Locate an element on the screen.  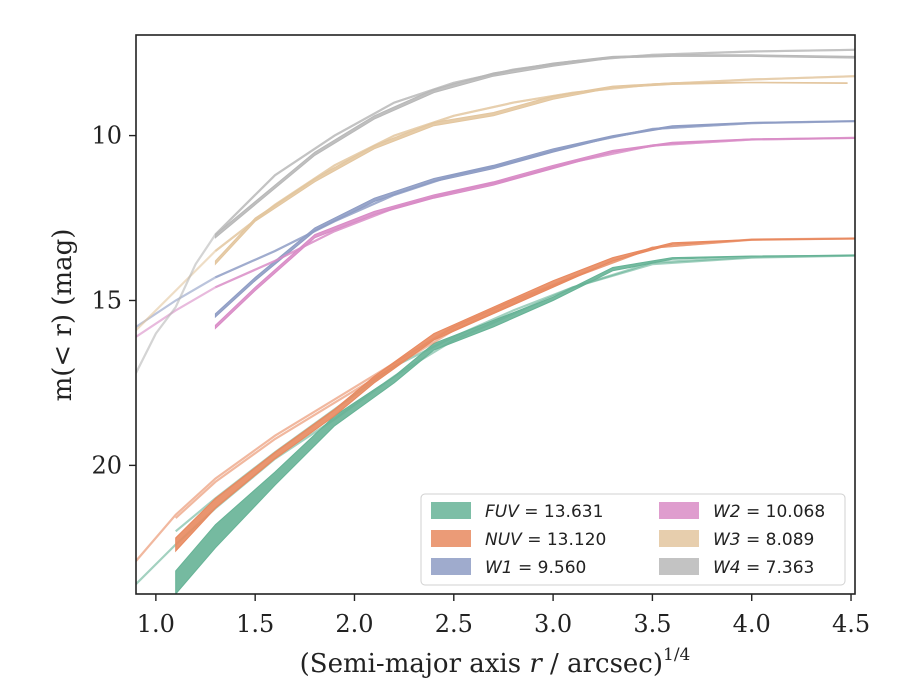
x-axis: 1.0 1.5 2.0 2.5 3.0 3.5 4.0 4.5 is located at coordinates (503, 616).